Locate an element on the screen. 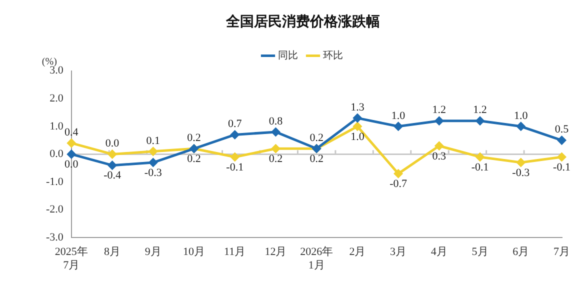 Image resolution: width=586 pixels, height=288 pixels. y-tick-label: 0.0 is located at coordinates (57, 154).